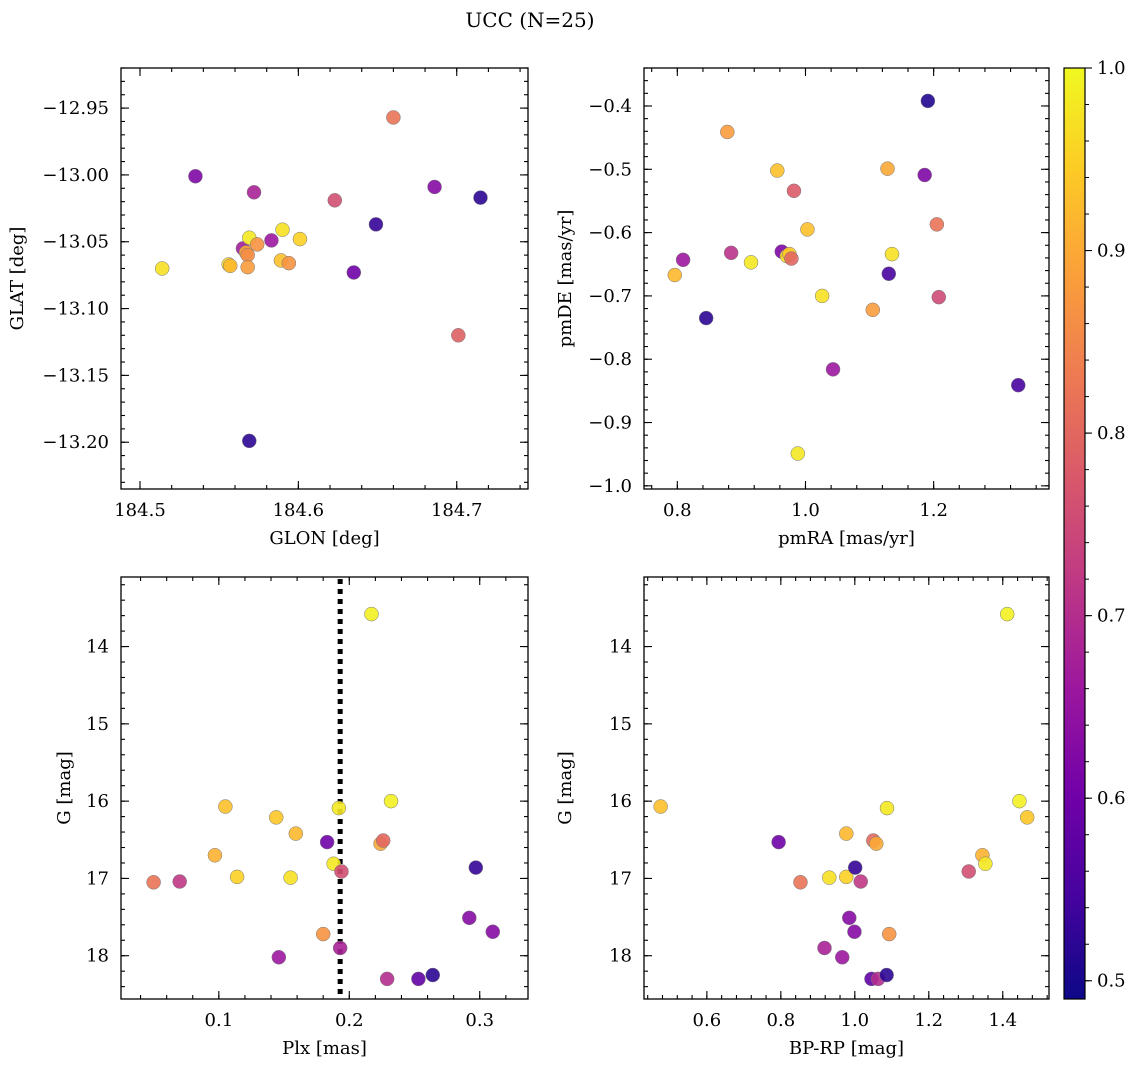 Image resolution: width=1136 pixels, height=1067 pixels. What do you see at coordinates (75, 375) in the screenshot?
I see `y-tick-label: −13.15` at bounding box center [75, 375].